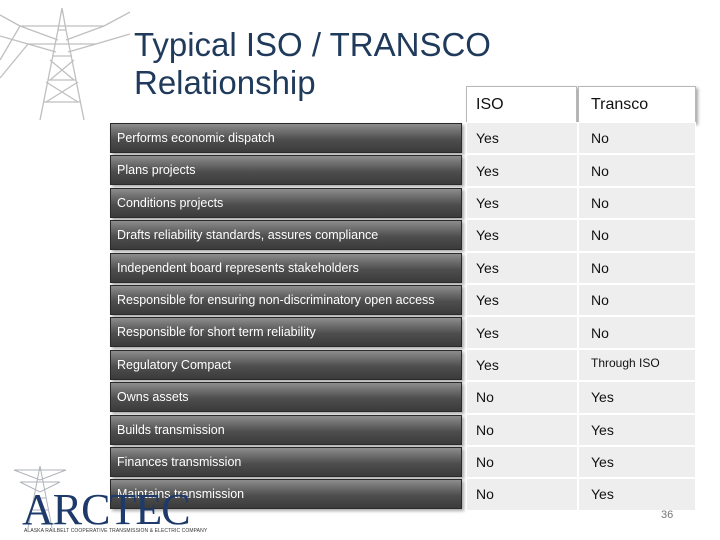  Describe the element at coordinates (286, 138) in the screenshot. I see `row-label: Performs economic dispatch` at that location.